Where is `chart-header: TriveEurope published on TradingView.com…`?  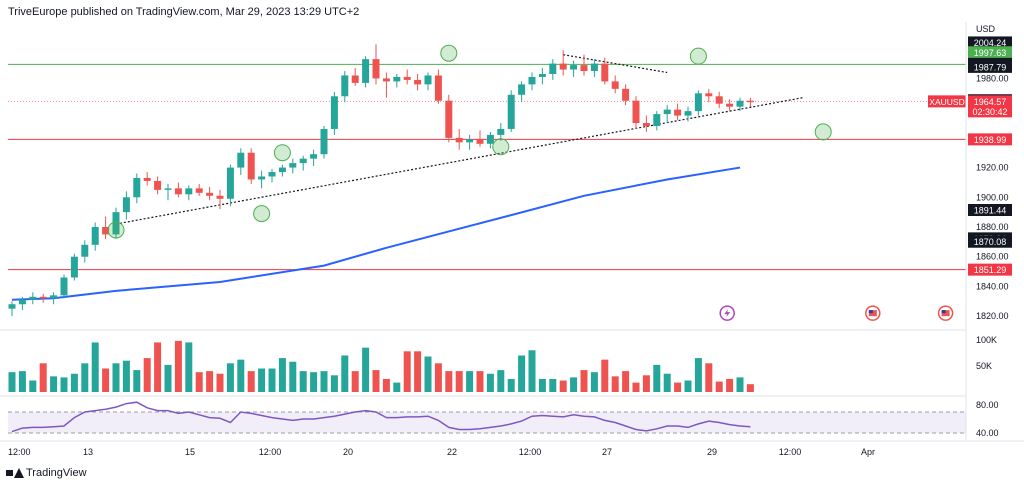 chart-header: TriveEurope published on TradingView.com… is located at coordinates (184, 12).